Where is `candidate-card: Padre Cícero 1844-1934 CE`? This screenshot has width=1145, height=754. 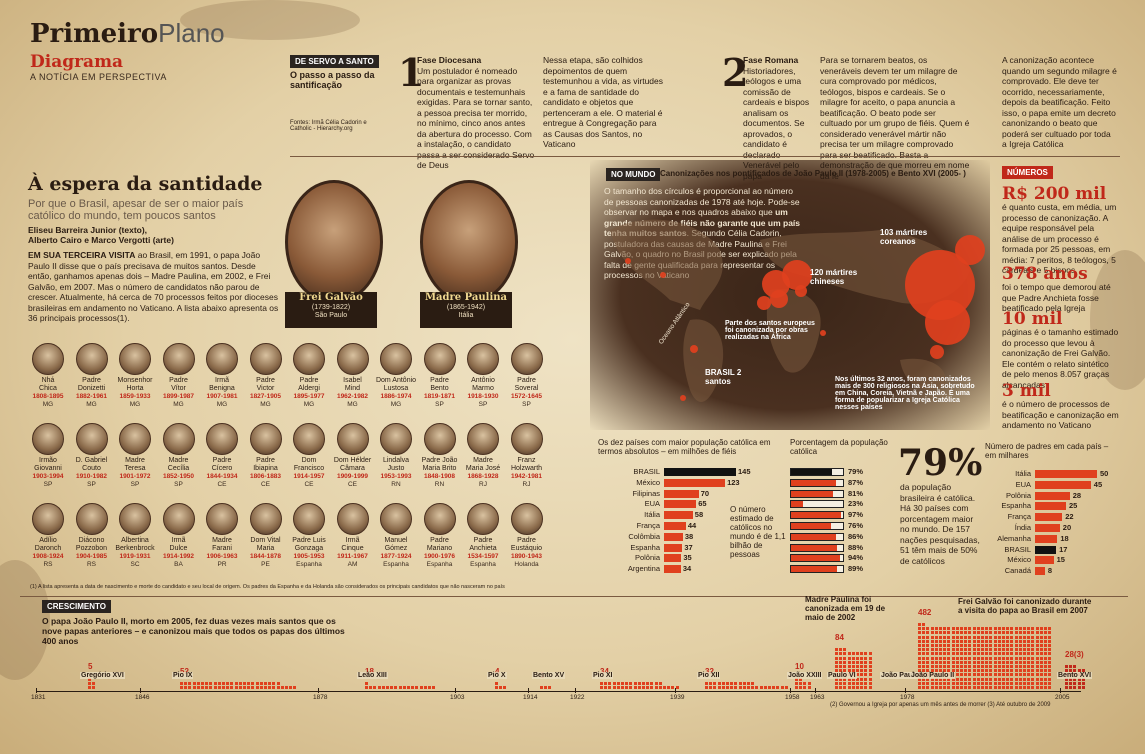
candidate-card: Padre Cícero 1844-1934 CE is located at coordinates (222, 456).